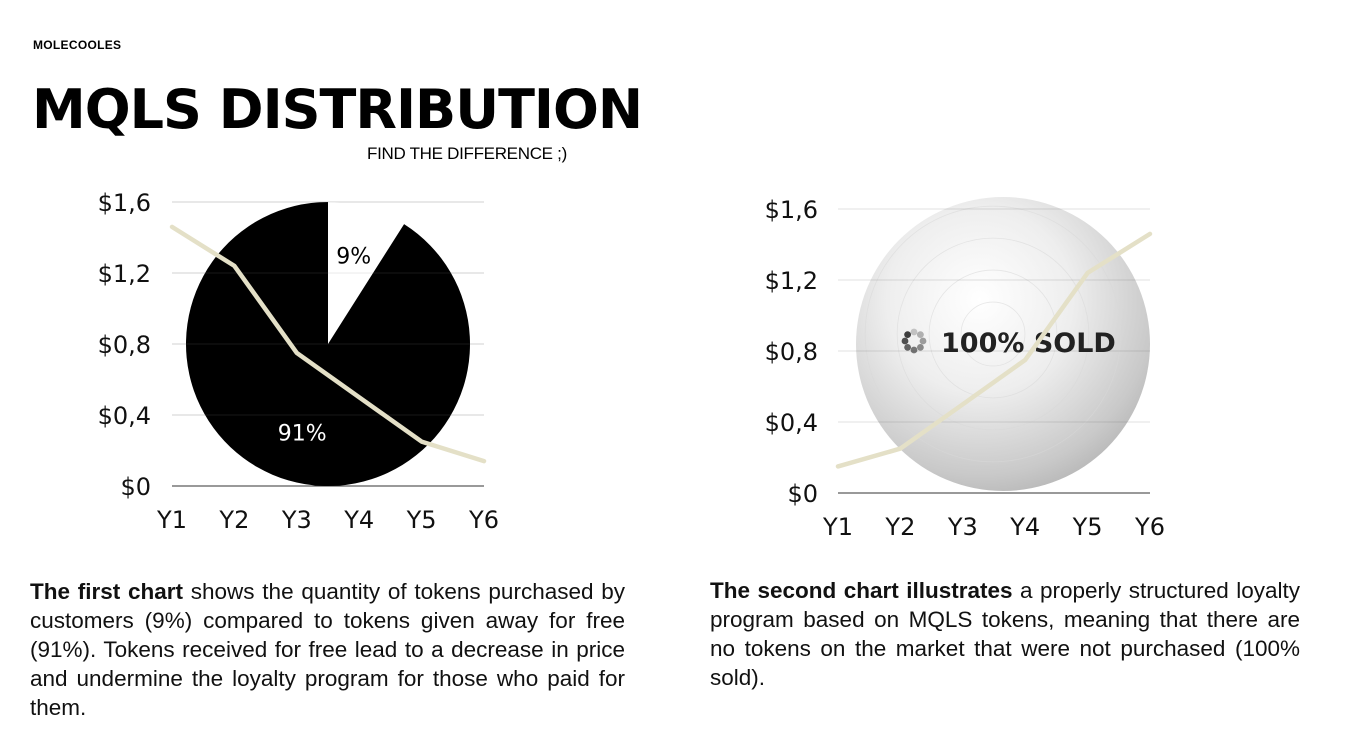  What do you see at coordinates (124, 345) in the screenshot?
I see `chart1-y-tick-label: $0,8` at bounding box center [124, 345].